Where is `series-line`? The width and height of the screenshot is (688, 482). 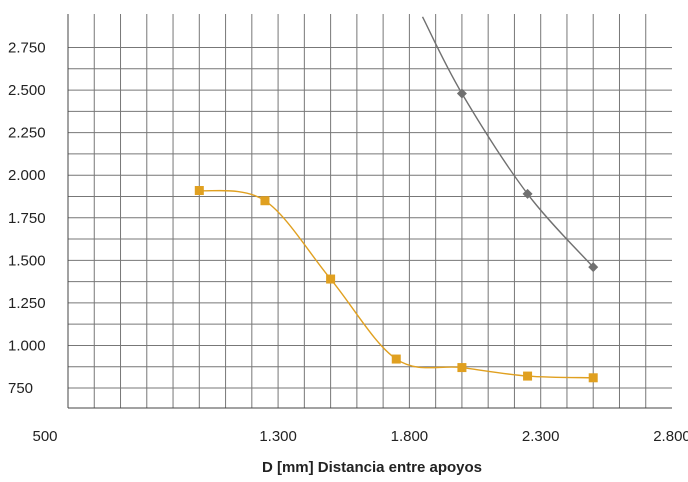 series-line is located at coordinates (507, 142).